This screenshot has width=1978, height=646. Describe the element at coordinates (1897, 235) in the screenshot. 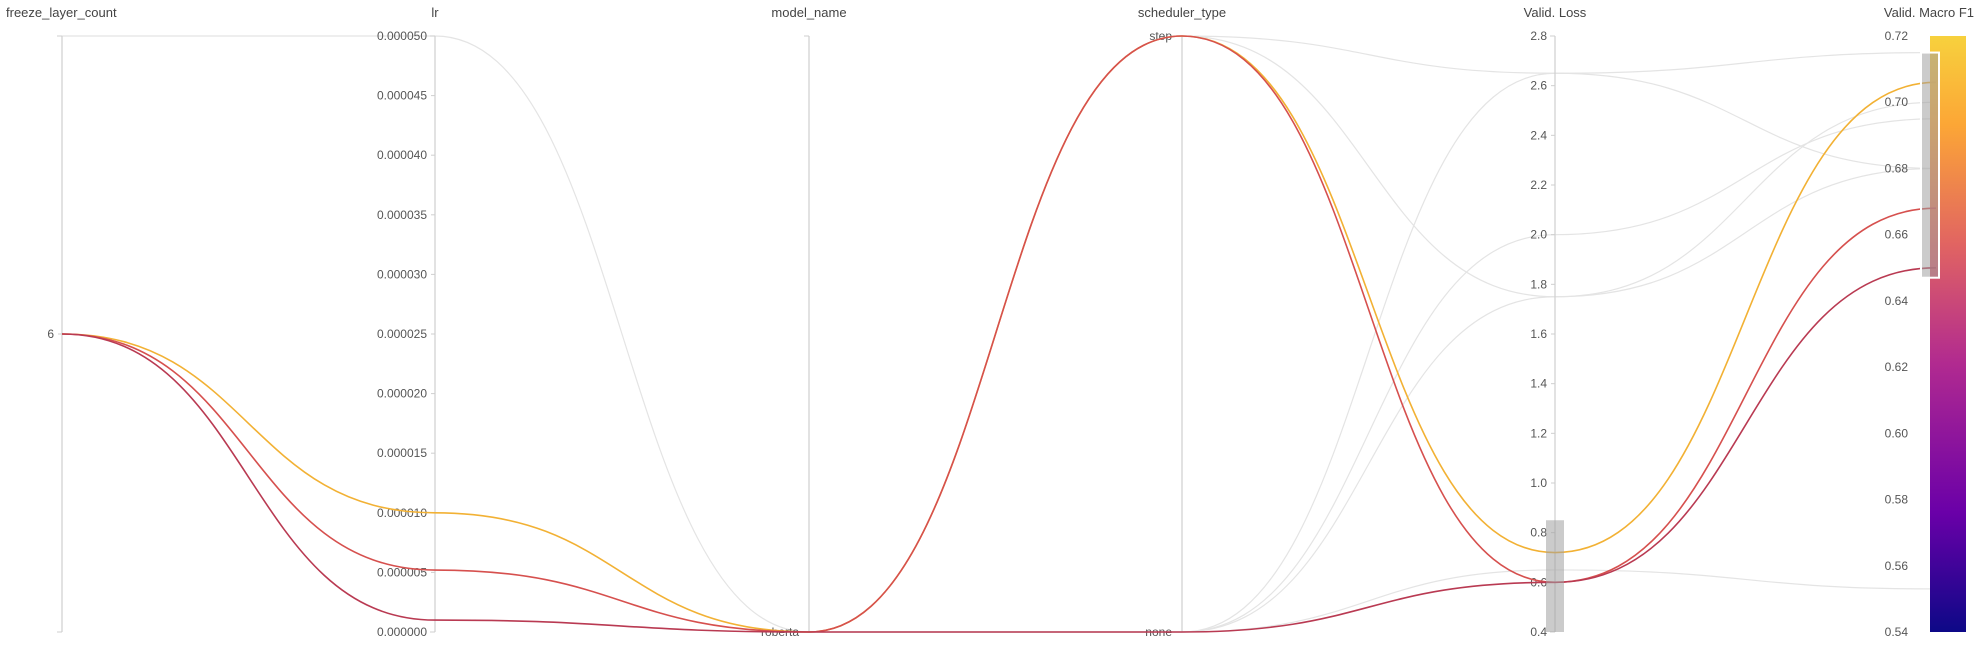

I see `tick-label: 0.66` at that location.